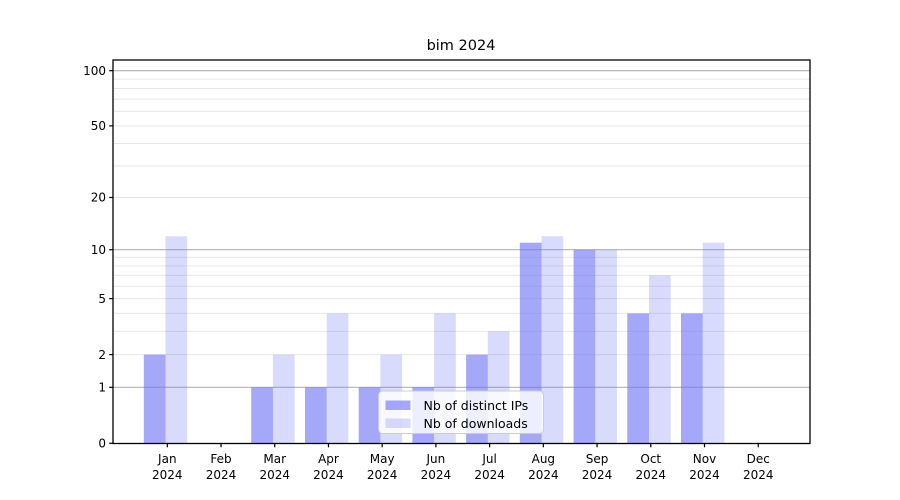 This screenshot has height=500, width=900. What do you see at coordinates (398, 405) in the screenshot?
I see `legend-swatch-distinct-ips` at bounding box center [398, 405].